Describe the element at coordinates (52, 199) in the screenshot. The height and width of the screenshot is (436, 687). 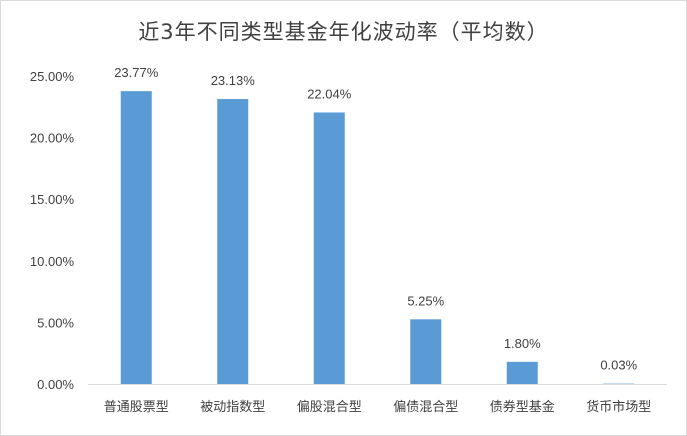
I see `y-tick-label: 15.00%` at that location.